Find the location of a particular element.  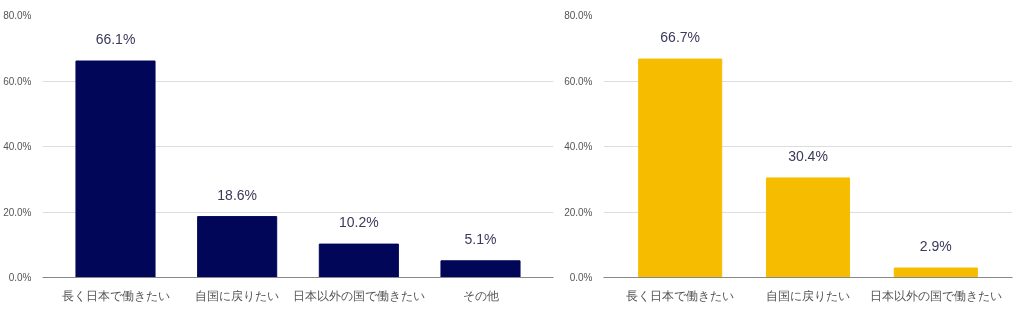

data-label: 66.1% is located at coordinates (115, 39).